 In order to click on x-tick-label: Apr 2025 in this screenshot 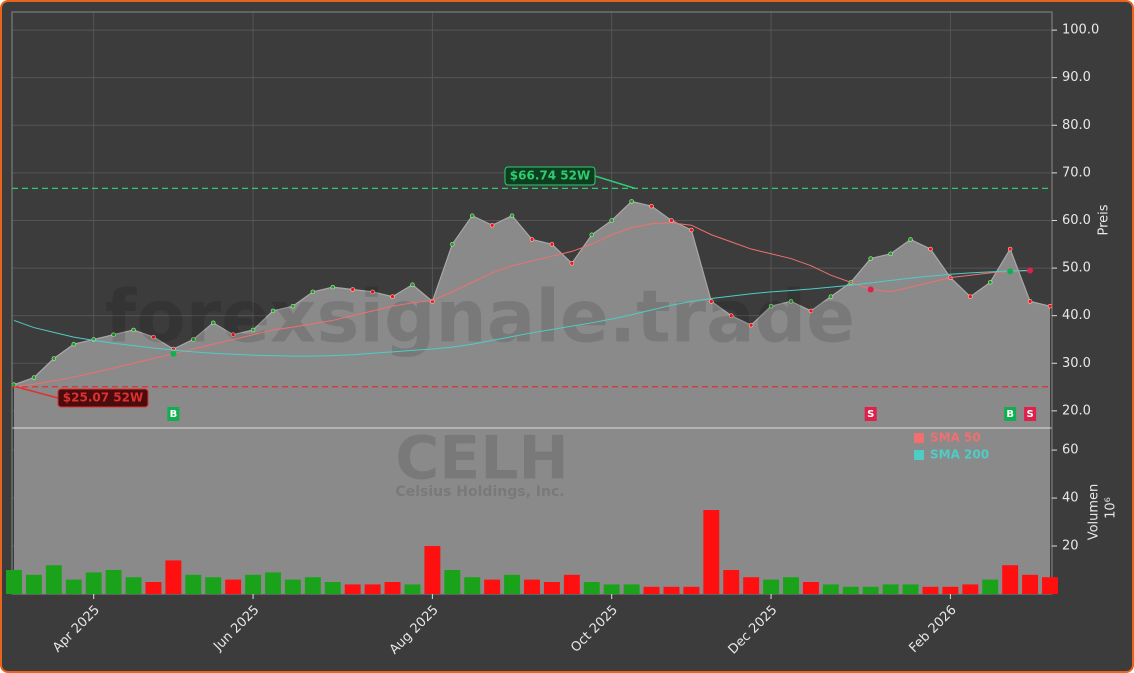, I will do `click(76, 629)`.